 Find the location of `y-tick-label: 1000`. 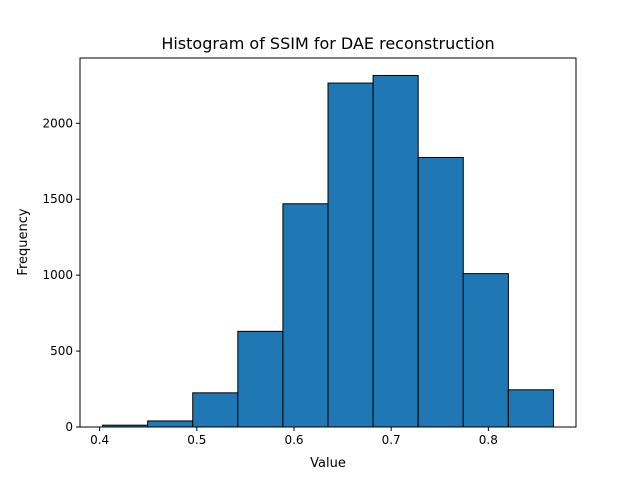

y-tick-label: 1000 is located at coordinates (57, 275).